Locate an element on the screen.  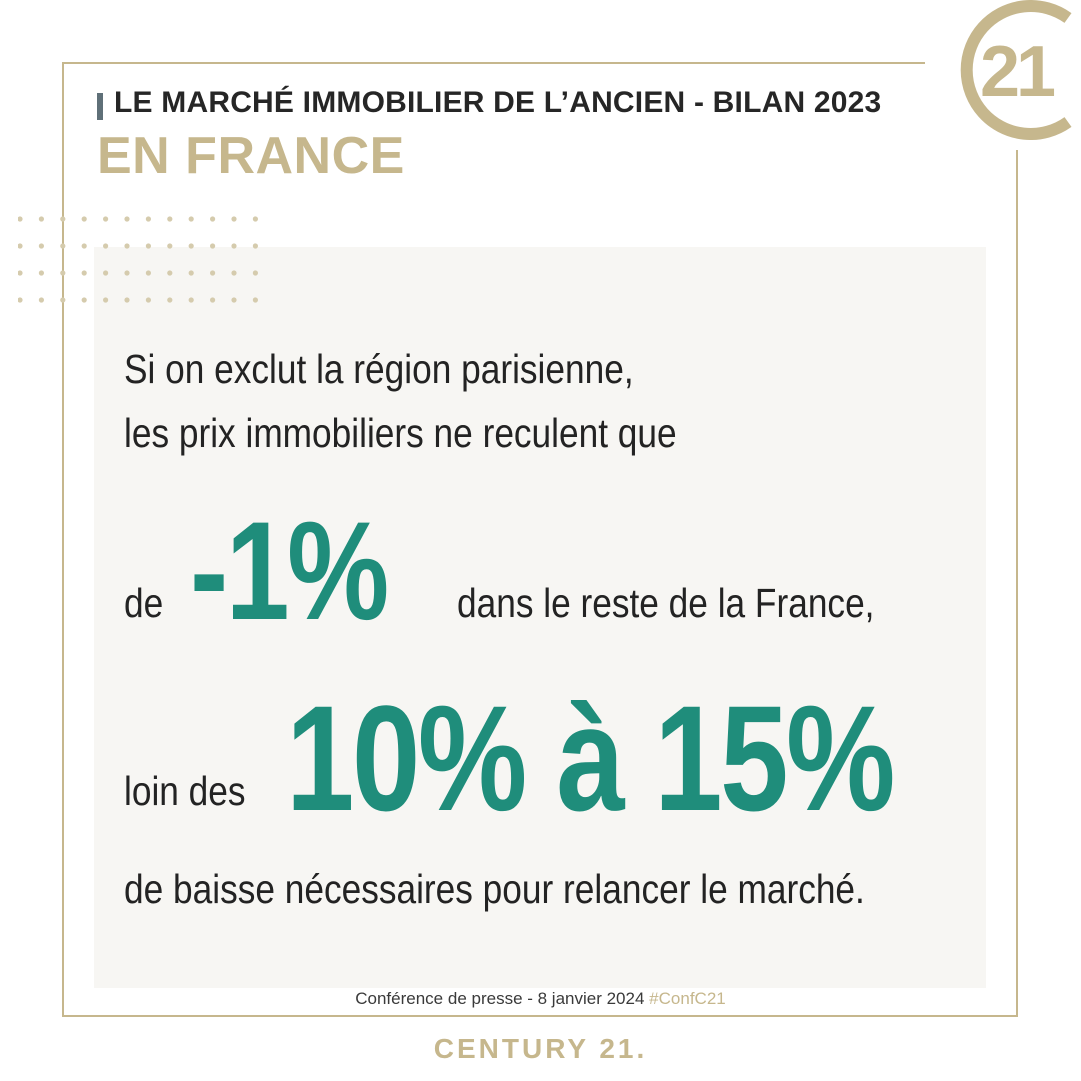
footer-caption-text: Conférence de presse - 8 janvier 2024 is located at coordinates (500, 998).